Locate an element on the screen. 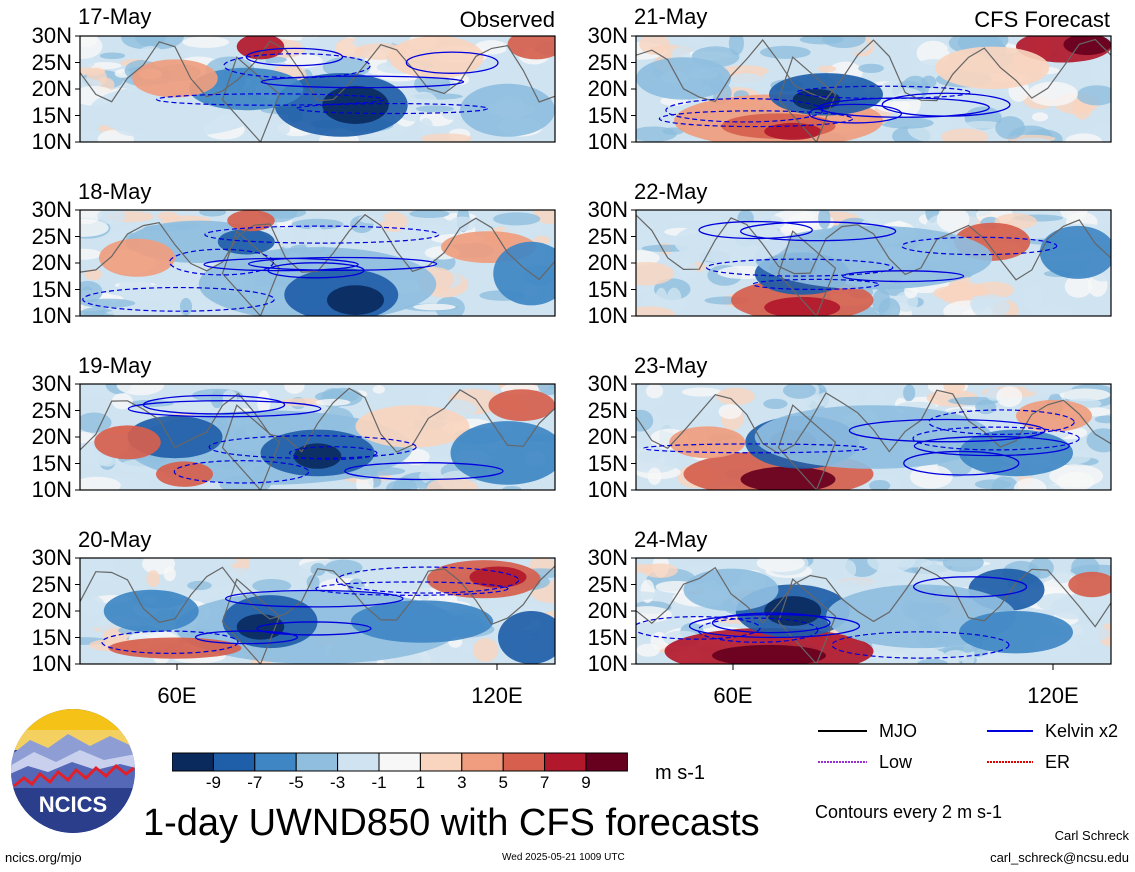  colorbar-tick-label: -3 is located at coordinates (338, 782).